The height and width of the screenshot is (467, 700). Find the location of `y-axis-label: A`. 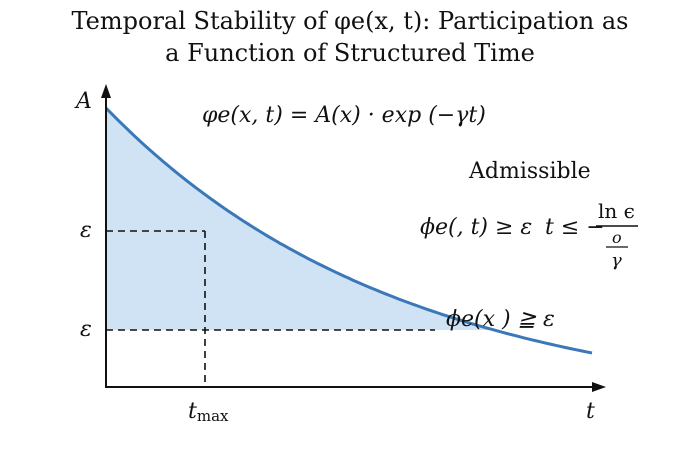

y-axis-label: A is located at coordinates (83, 101).